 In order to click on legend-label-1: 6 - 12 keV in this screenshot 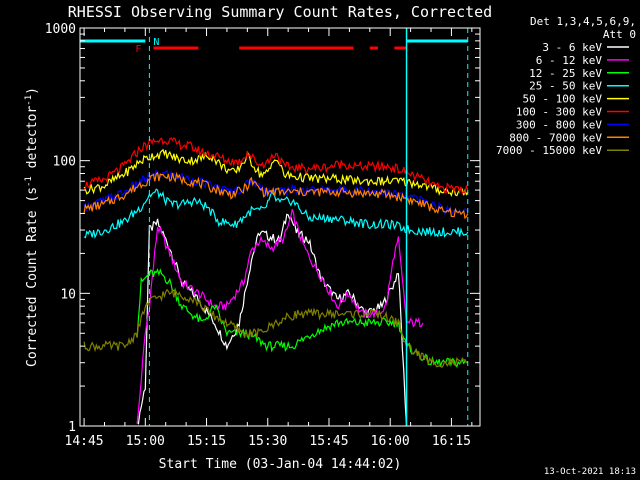, I will do `click(569, 60)`.